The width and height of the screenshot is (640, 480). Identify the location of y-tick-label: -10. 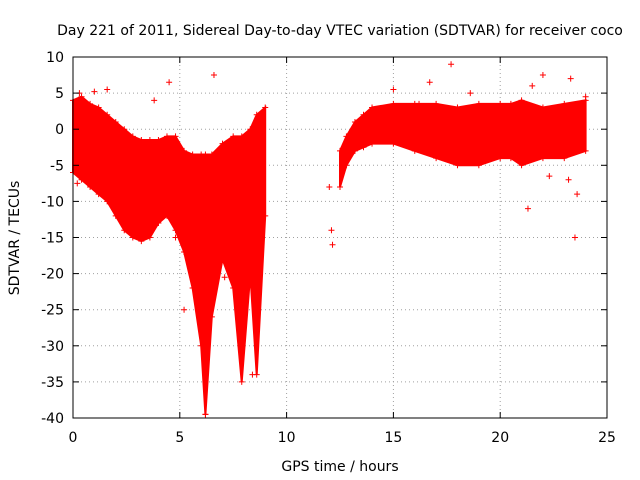
(52, 202).